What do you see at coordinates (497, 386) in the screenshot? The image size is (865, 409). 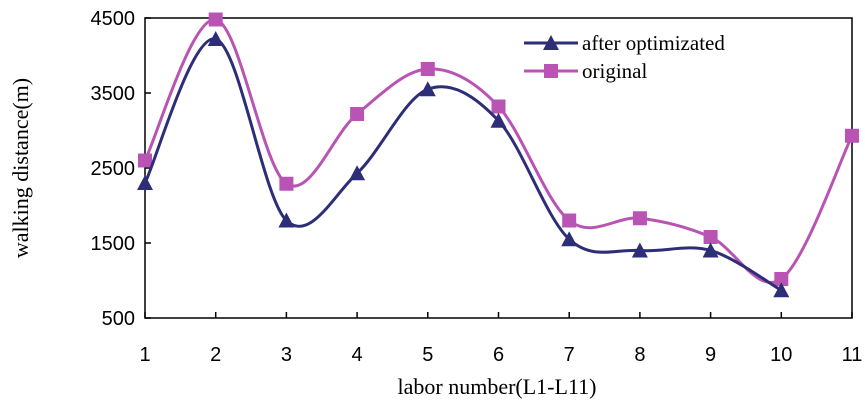 I see `x-axis-title: labor number(L1-L11)` at bounding box center [497, 386].